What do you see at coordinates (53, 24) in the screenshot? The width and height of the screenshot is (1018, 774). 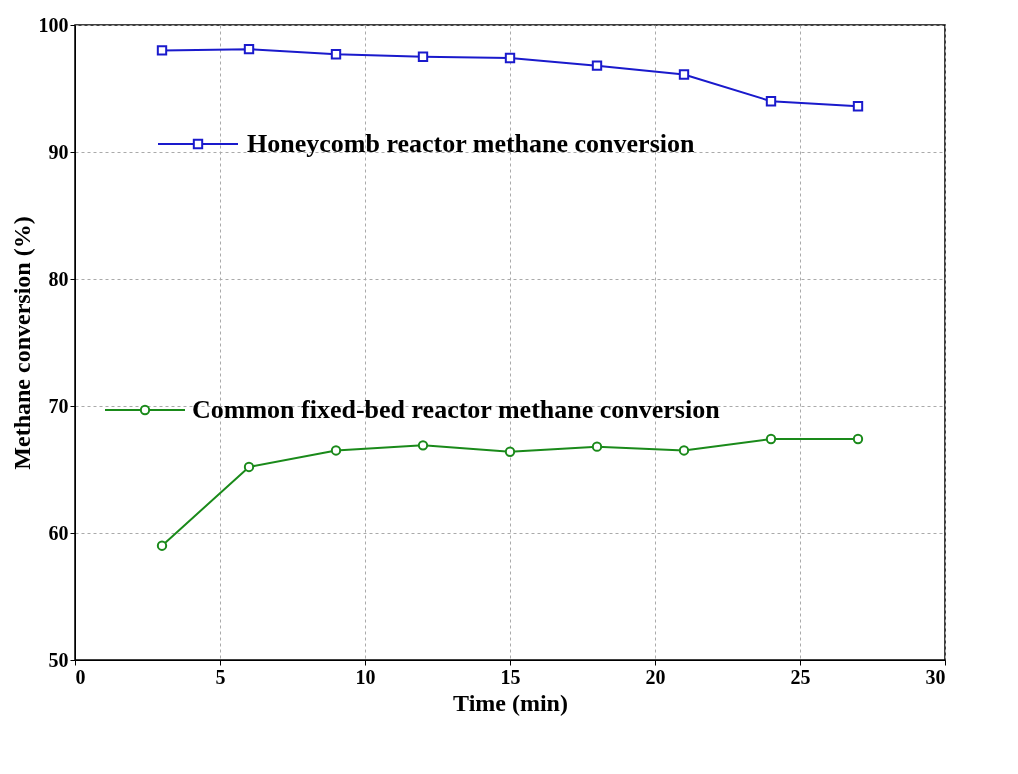 I see `y-tick-label: 100` at bounding box center [53, 24].